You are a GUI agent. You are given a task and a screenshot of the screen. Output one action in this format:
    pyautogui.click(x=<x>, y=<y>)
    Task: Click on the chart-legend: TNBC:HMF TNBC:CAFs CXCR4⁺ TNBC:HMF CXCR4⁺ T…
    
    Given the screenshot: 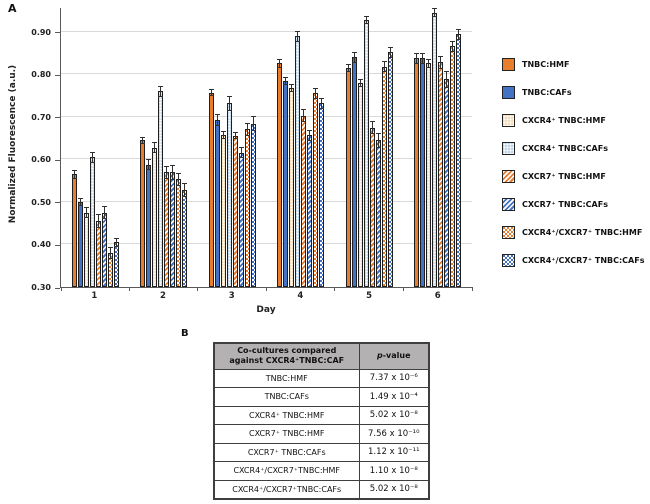 What is the action you would take?
    pyautogui.click(x=573, y=162)
    